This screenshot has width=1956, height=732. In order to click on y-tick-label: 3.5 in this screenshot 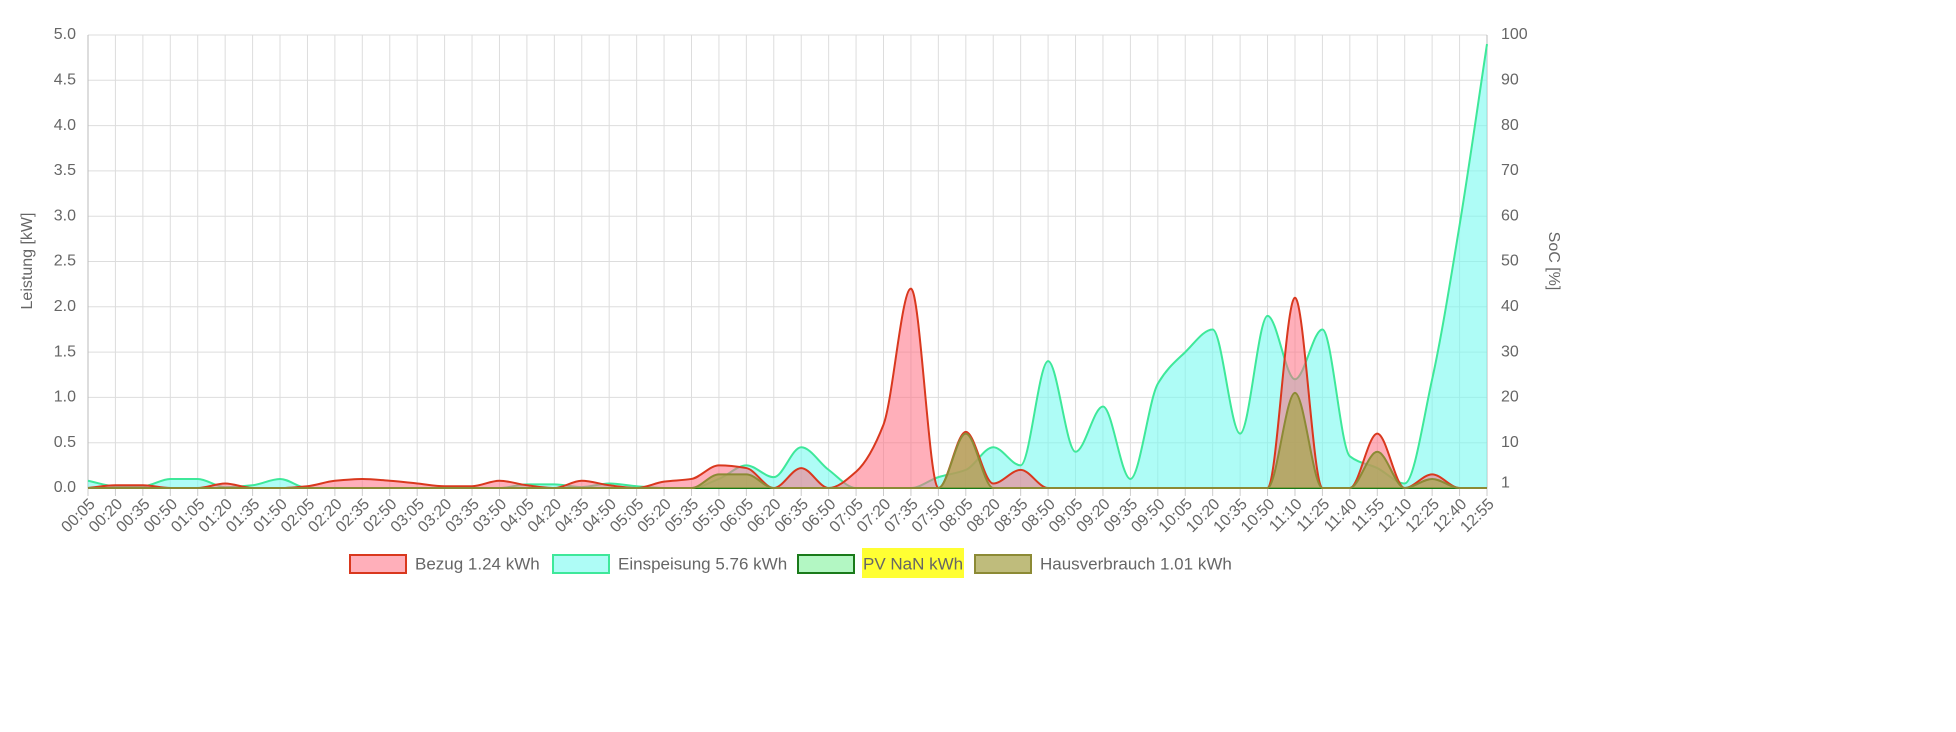, I will do `click(65, 170)`.